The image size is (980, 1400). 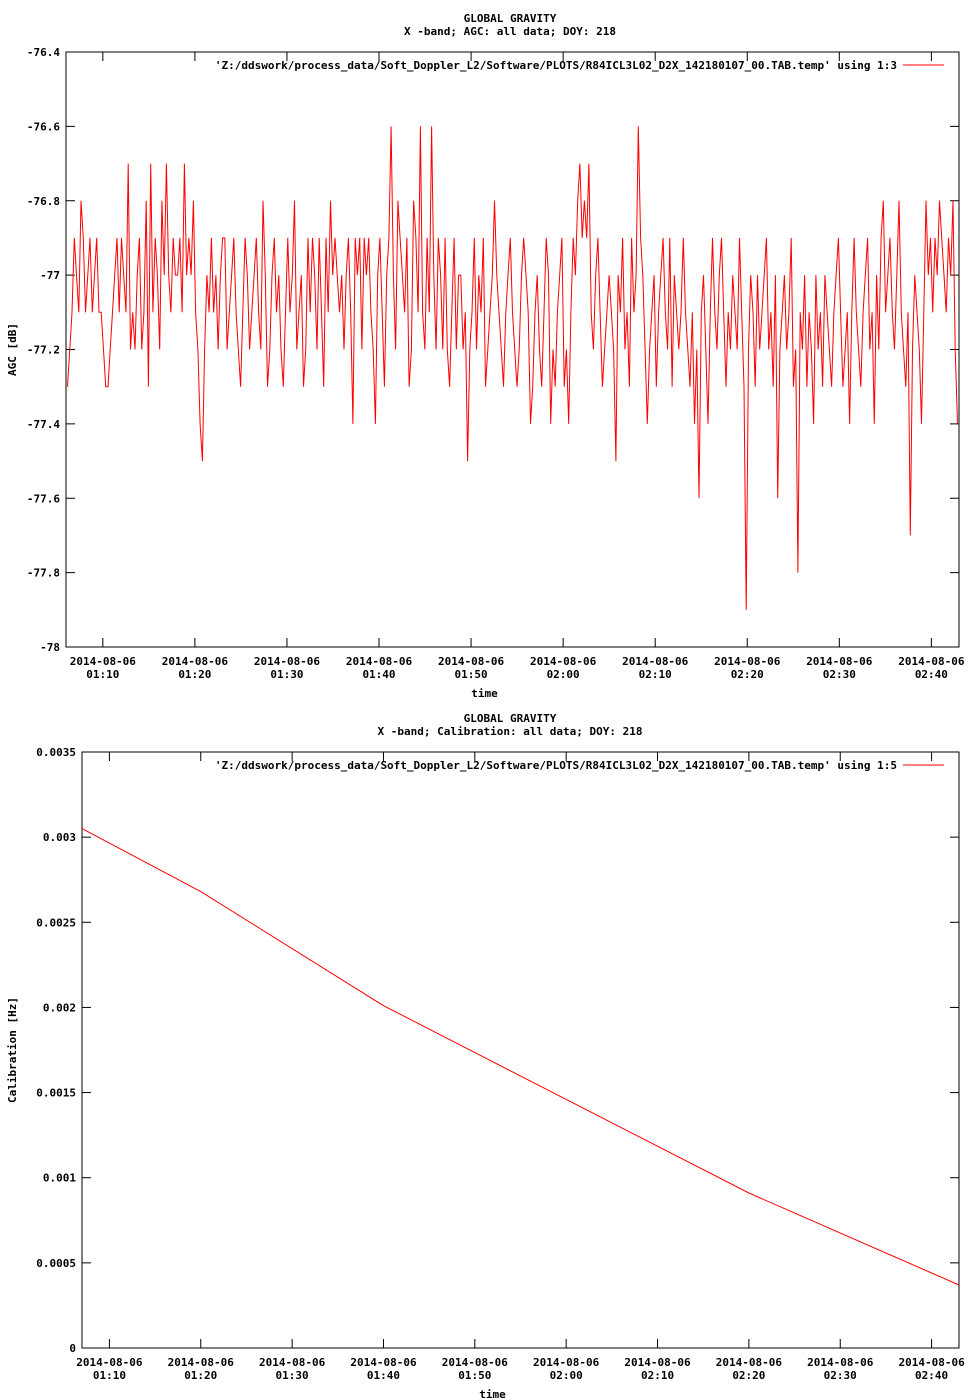 What do you see at coordinates (59, 1007) in the screenshot?
I see `y-tick-label: 0.002` at bounding box center [59, 1007].